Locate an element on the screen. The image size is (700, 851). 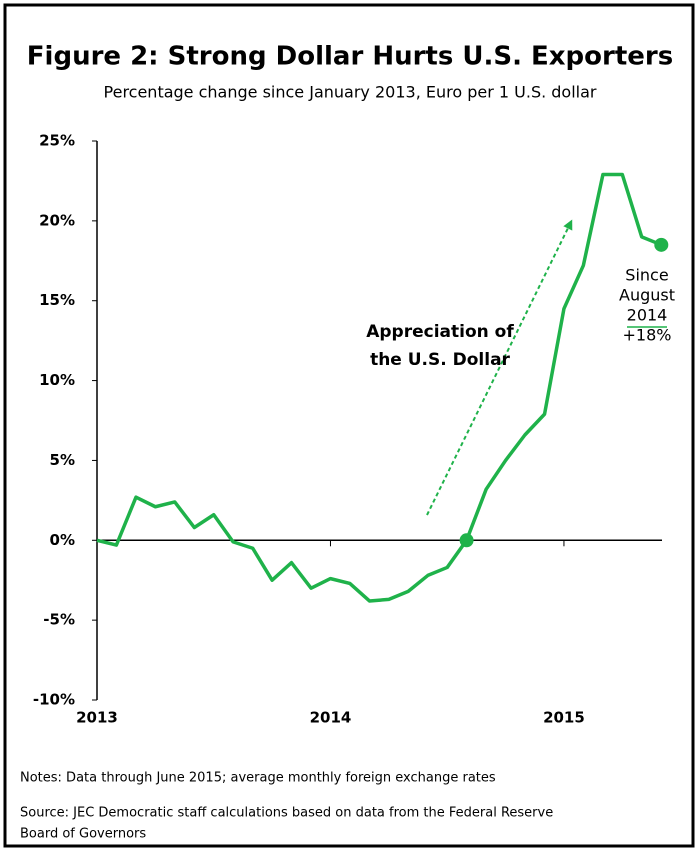
annotation: +18% is located at coordinates (647, 335).